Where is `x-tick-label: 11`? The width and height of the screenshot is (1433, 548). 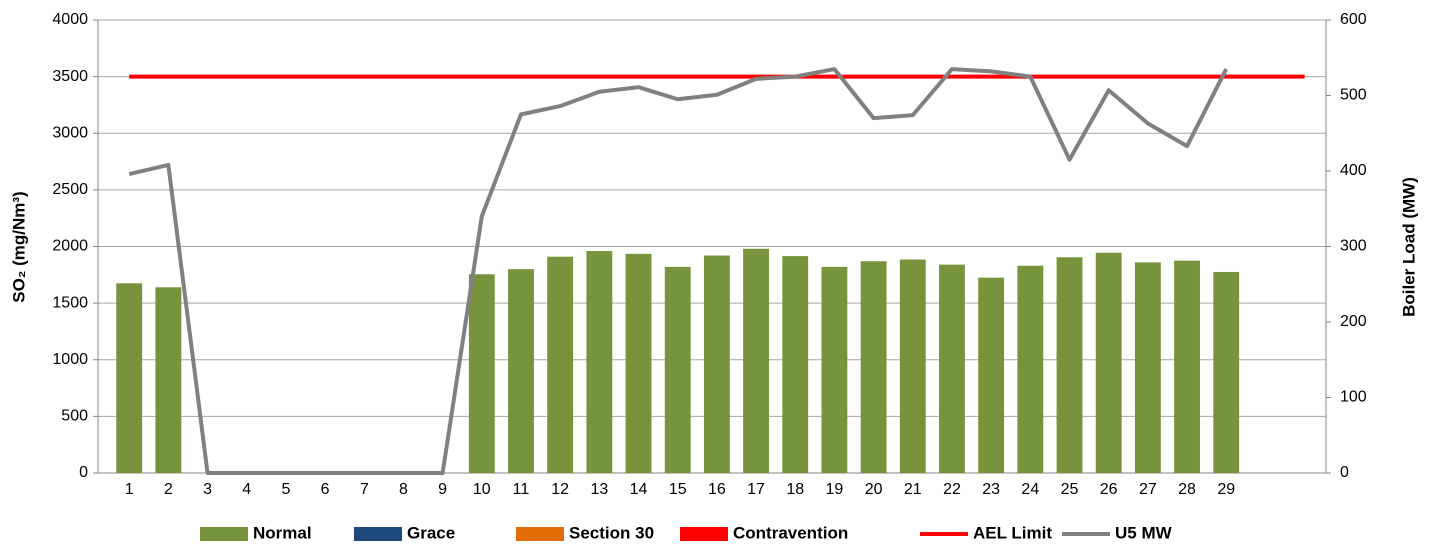 x-tick-label: 11 is located at coordinates (521, 489).